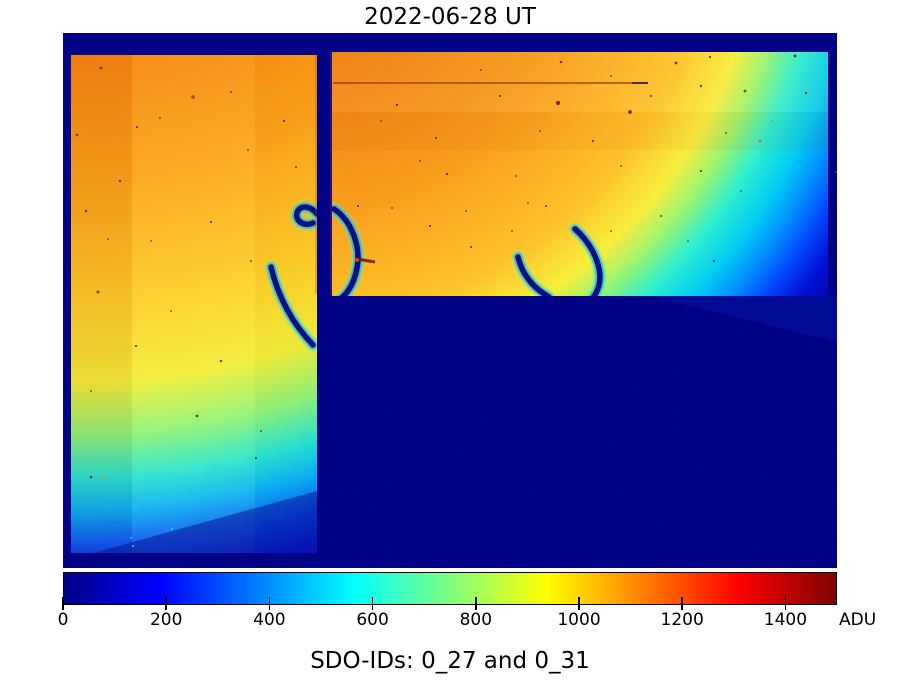 This screenshot has height=700, width=900. Describe the element at coordinates (372, 620) in the screenshot. I see `colorbar-tick-label: 600` at that location.